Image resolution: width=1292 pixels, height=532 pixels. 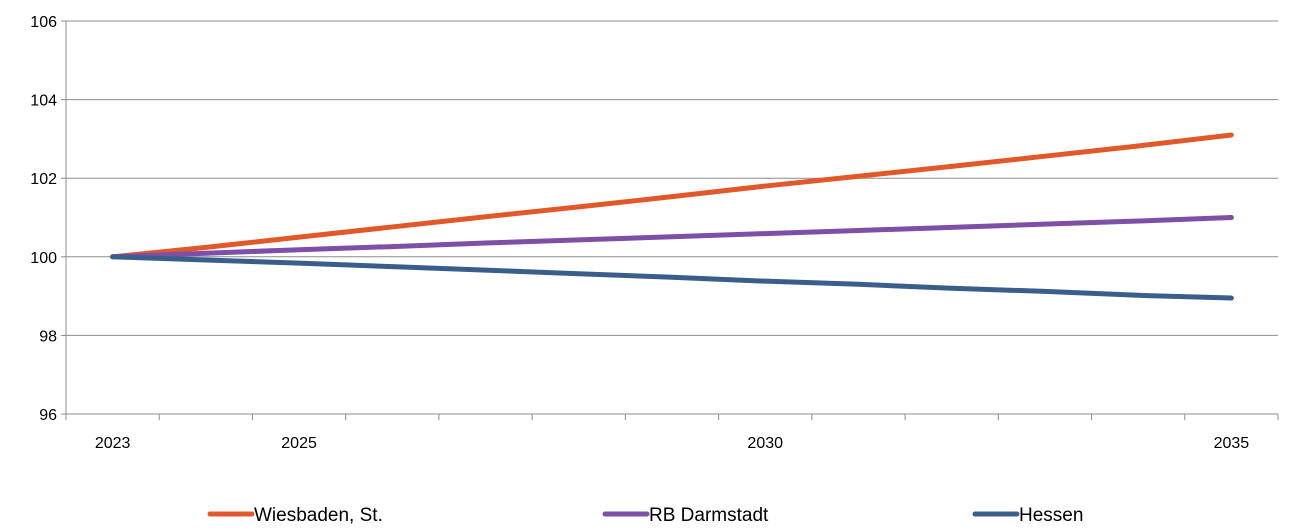 What do you see at coordinates (299, 443) in the screenshot?
I see `x-tick-label: 2025` at bounding box center [299, 443].